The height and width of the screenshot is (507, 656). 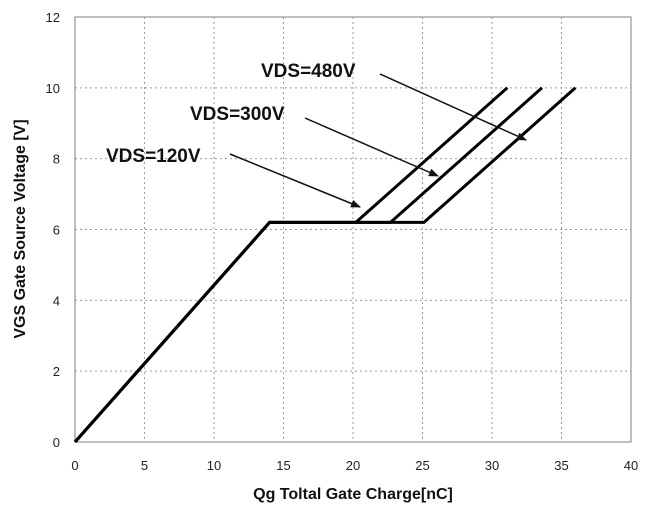 I want to click on x-tick-label: 15, so click(x=283, y=465).